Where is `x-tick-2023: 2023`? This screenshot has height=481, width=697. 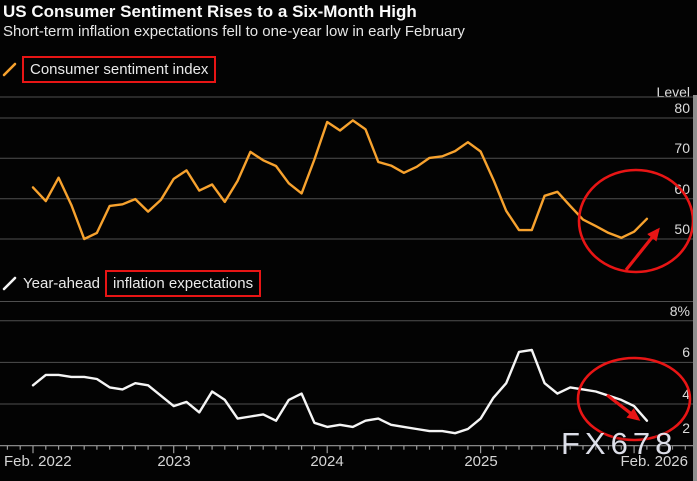
x-tick-2023: 2023 is located at coordinates (174, 461).